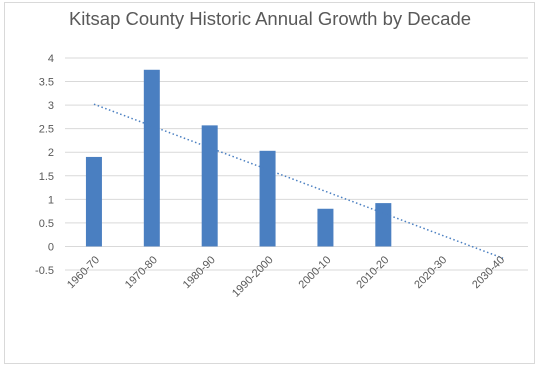 The height and width of the screenshot is (369, 540). I want to click on y-tick-label: 0, so click(51, 247).